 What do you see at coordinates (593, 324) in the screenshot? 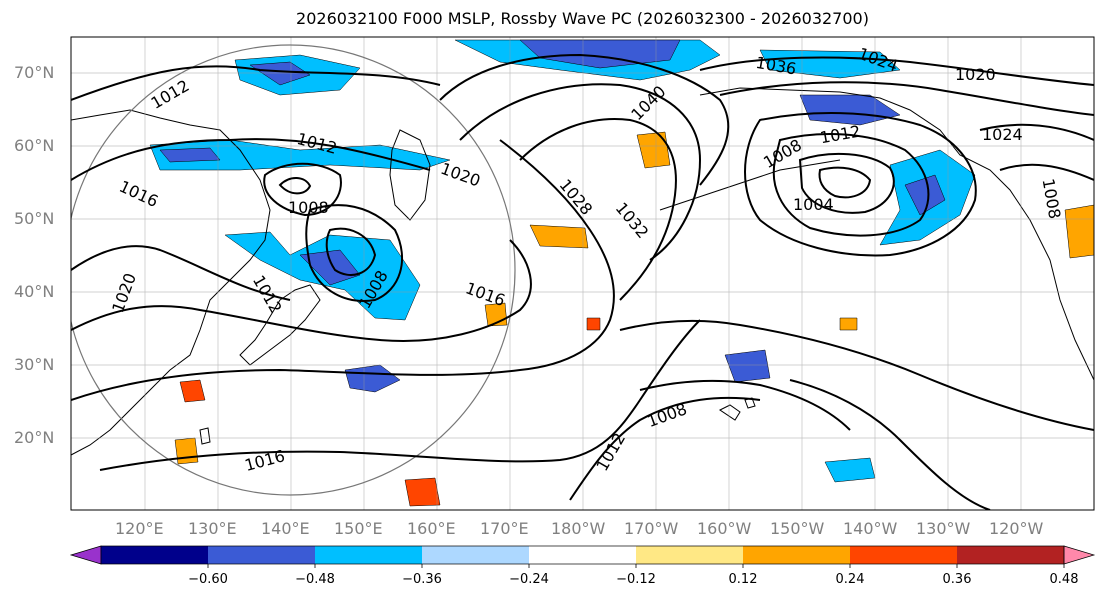
I see `anomaly-small-positive` at bounding box center [593, 324].